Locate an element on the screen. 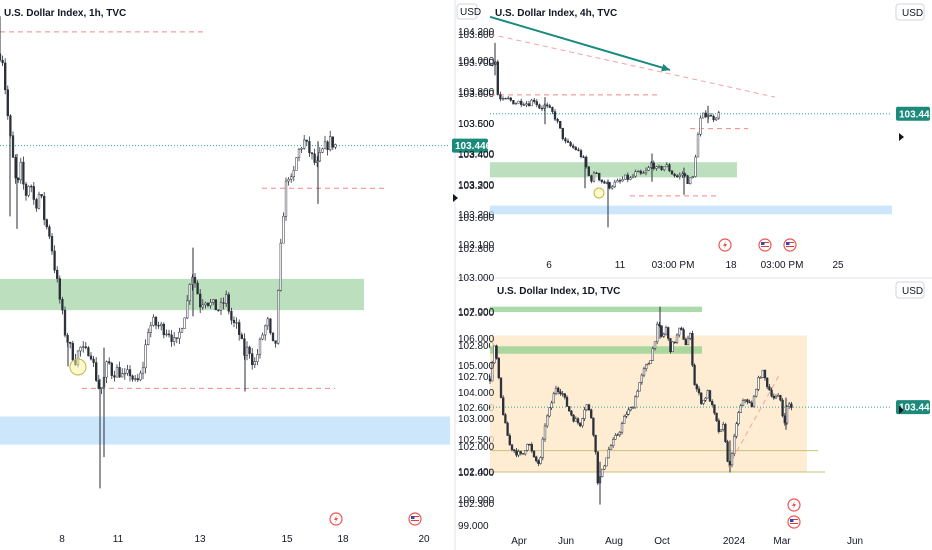 The height and width of the screenshot is (550, 932). y-tick-label: 102.600 is located at coordinates (476, 408).